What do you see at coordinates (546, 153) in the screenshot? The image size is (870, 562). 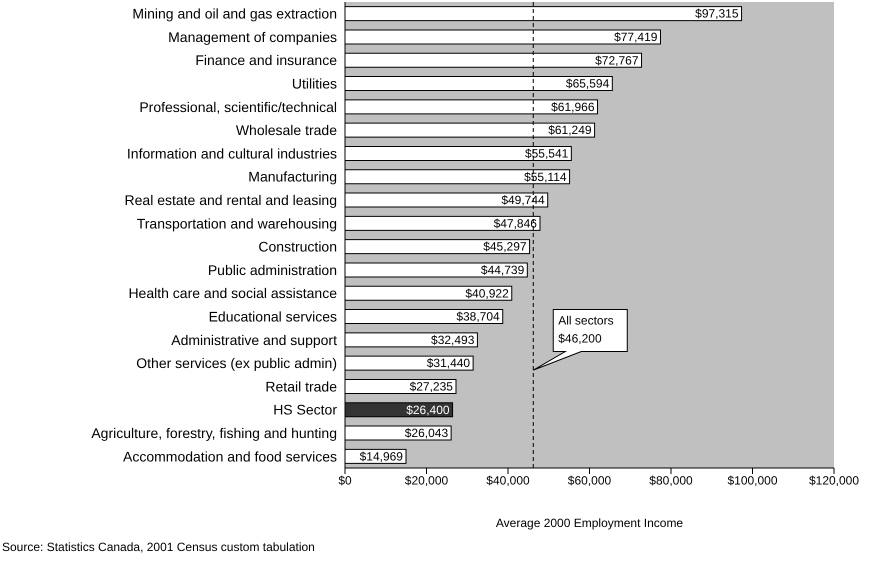 I see `data-label: $55,541` at bounding box center [546, 153].